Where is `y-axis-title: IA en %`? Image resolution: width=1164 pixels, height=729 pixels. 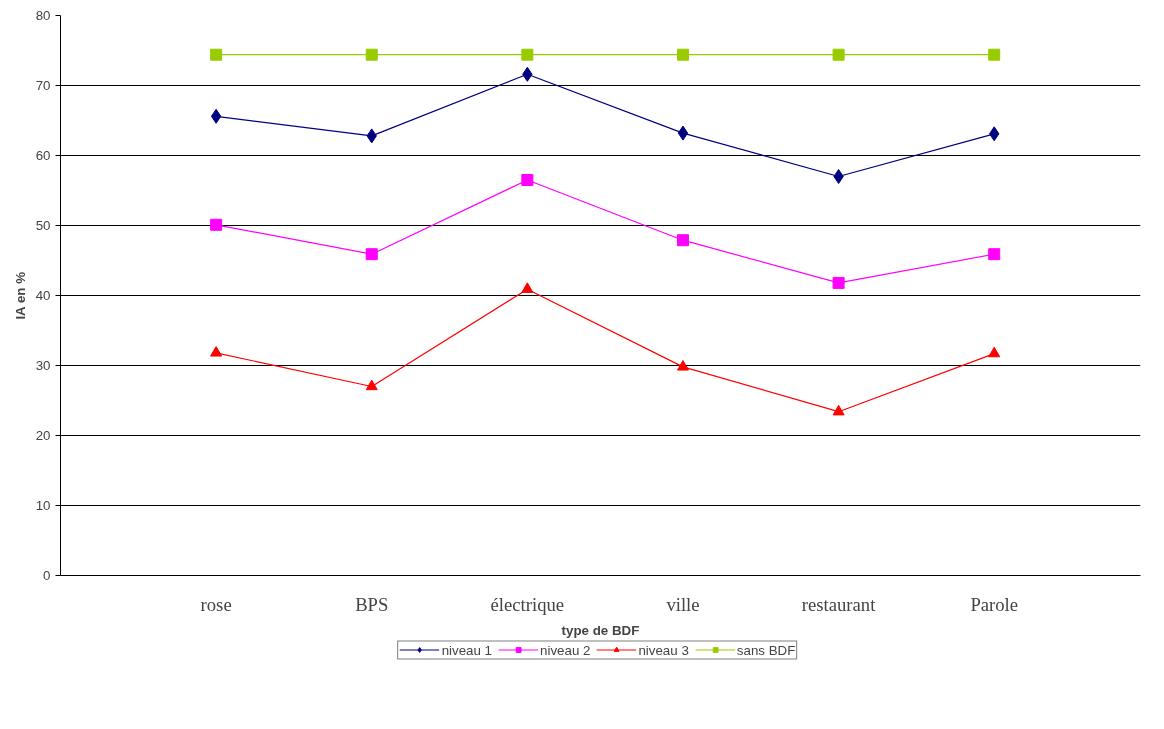
y-axis-title: IA en % is located at coordinates (20, 295).